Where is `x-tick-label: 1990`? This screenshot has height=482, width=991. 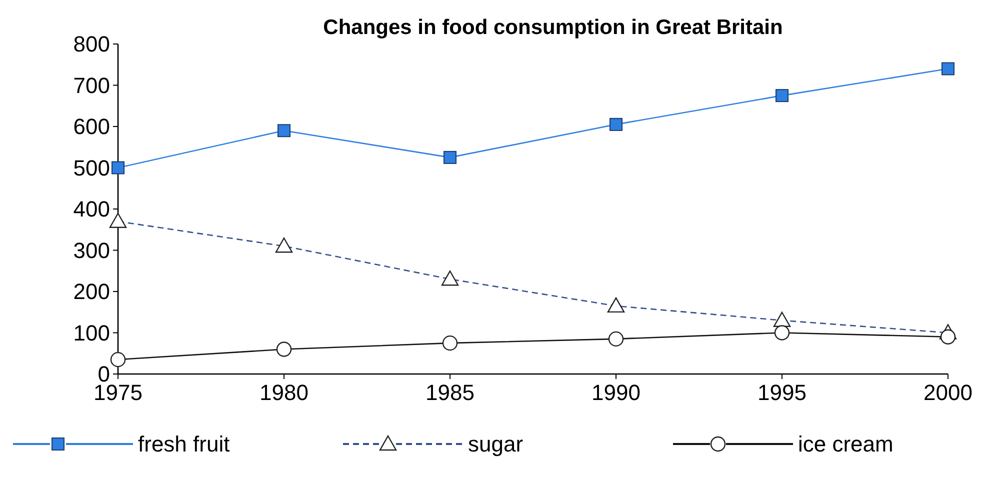
x-tick-label: 1990 is located at coordinates (616, 392).